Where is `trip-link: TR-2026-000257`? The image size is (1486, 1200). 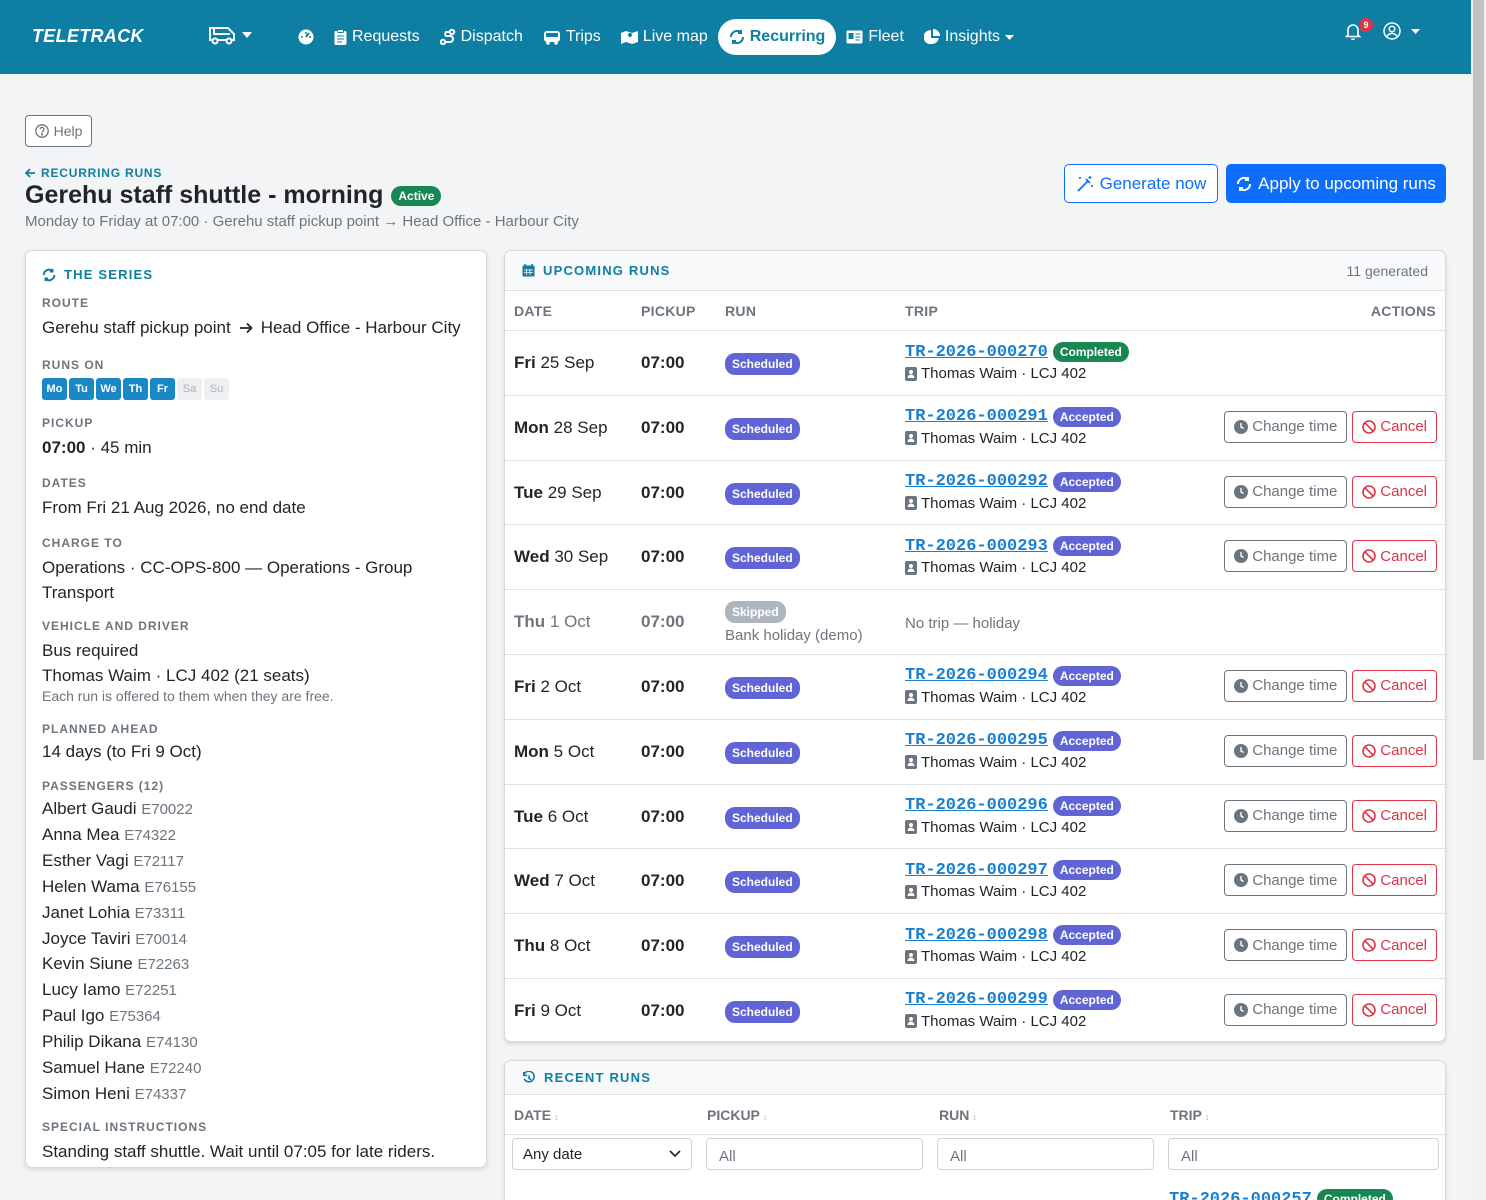
trip-link: TR-2026-000257 is located at coordinates (1240, 1194).